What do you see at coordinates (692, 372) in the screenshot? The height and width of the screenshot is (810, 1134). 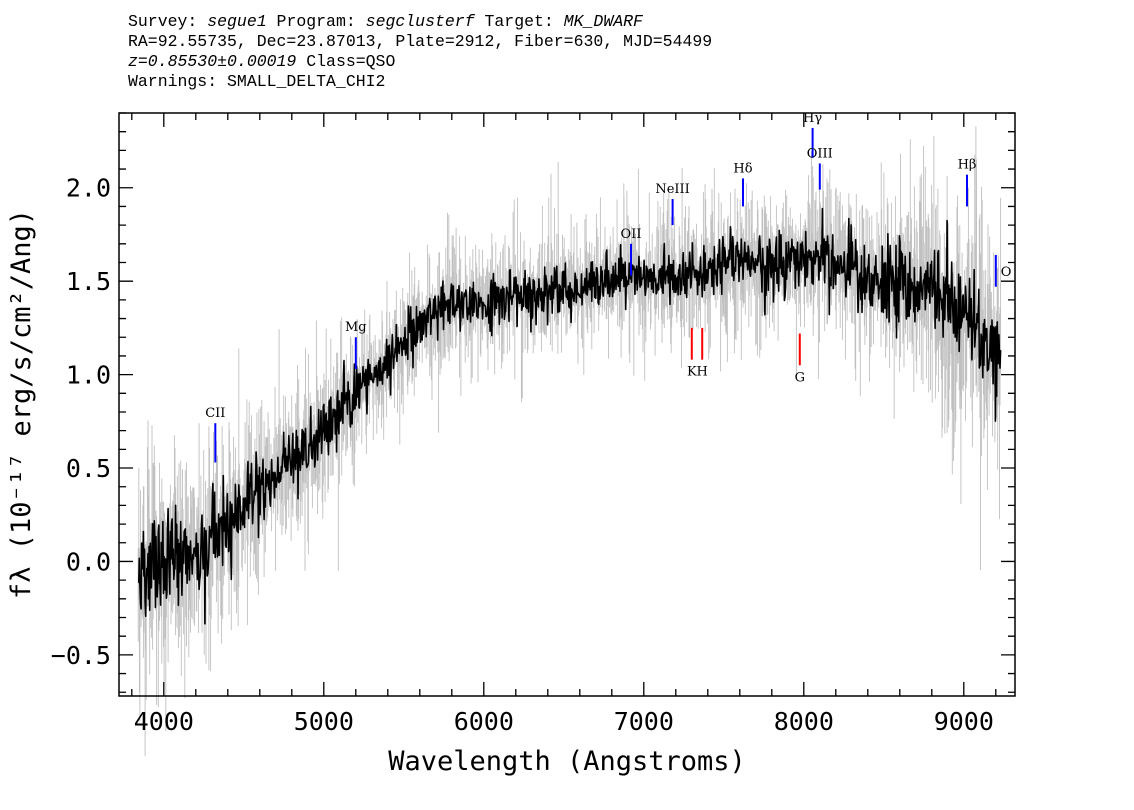 I see `line-label-k: K` at bounding box center [692, 372].